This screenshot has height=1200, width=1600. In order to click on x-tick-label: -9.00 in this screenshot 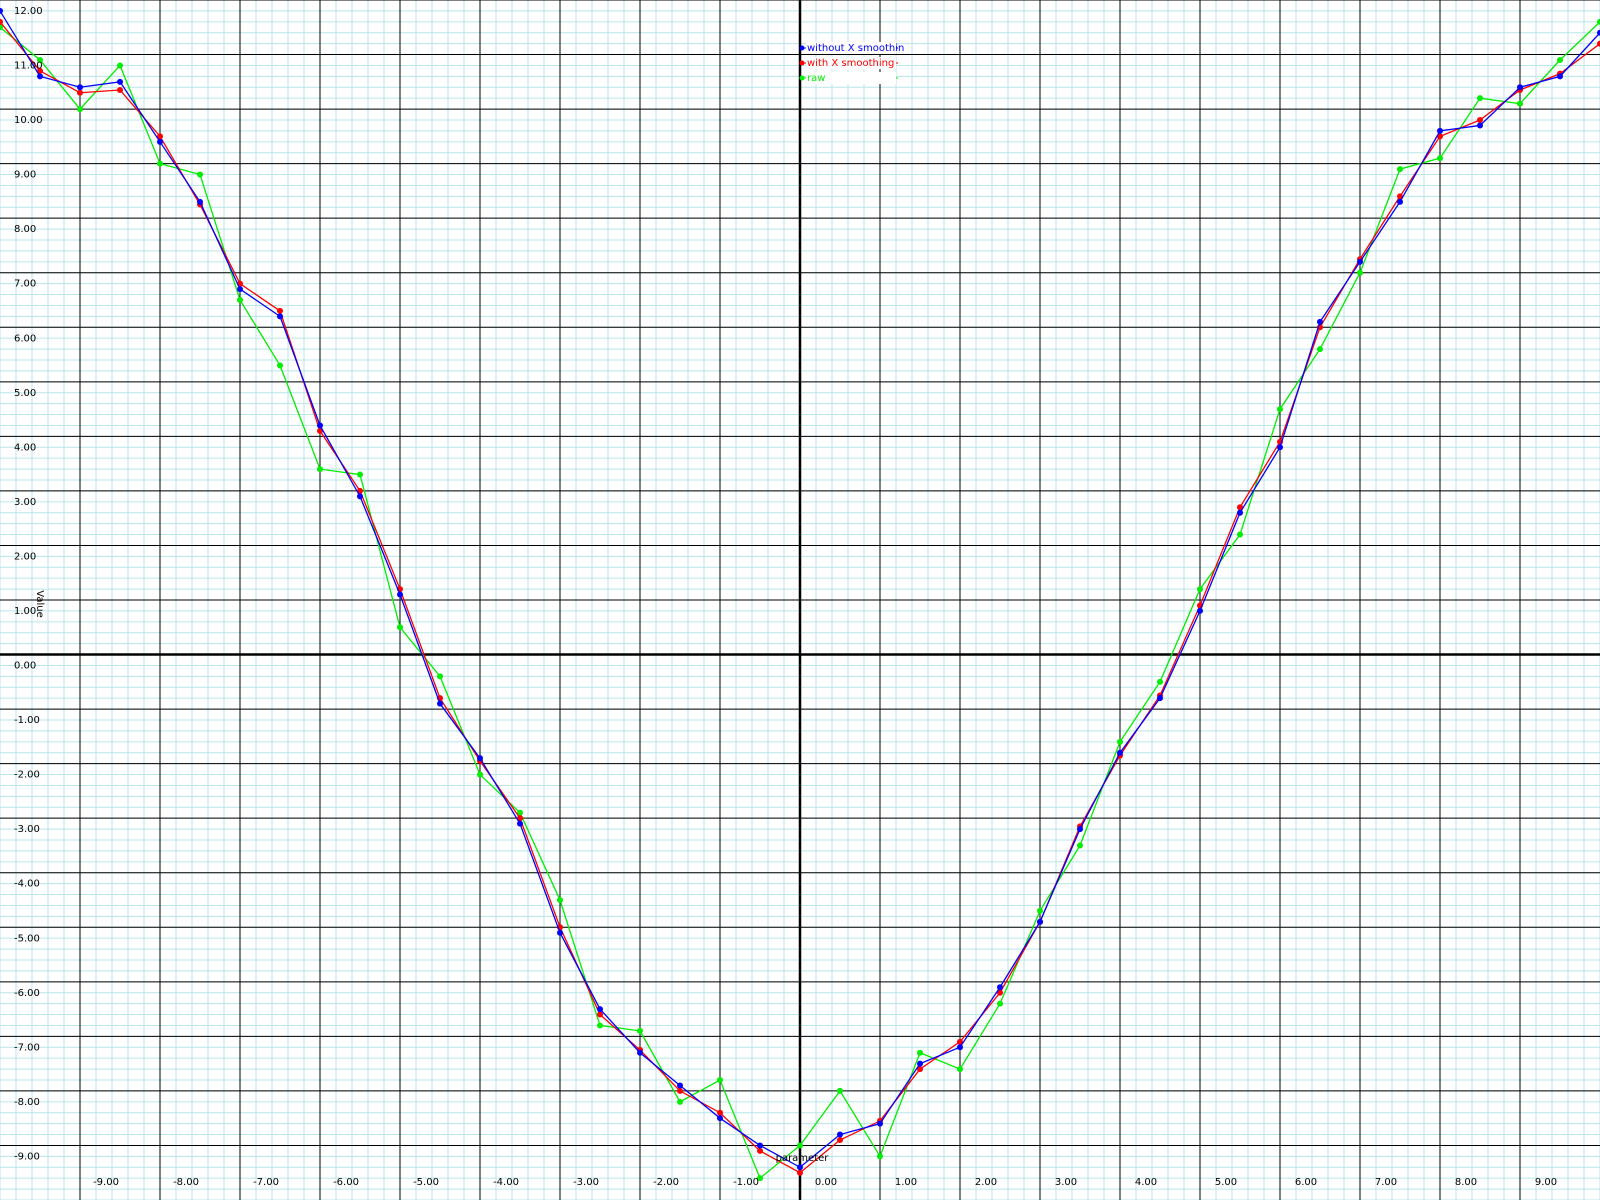, I will do `click(106, 1182)`.